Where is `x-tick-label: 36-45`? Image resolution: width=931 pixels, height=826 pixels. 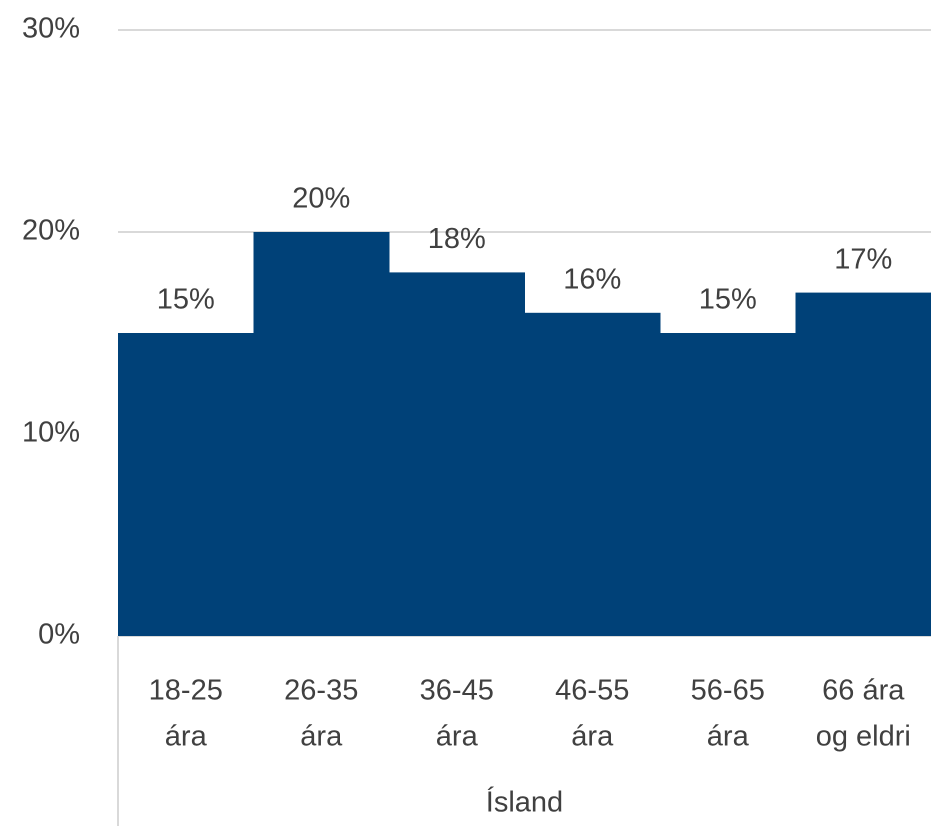 x-tick-label: 36-45 is located at coordinates (457, 691).